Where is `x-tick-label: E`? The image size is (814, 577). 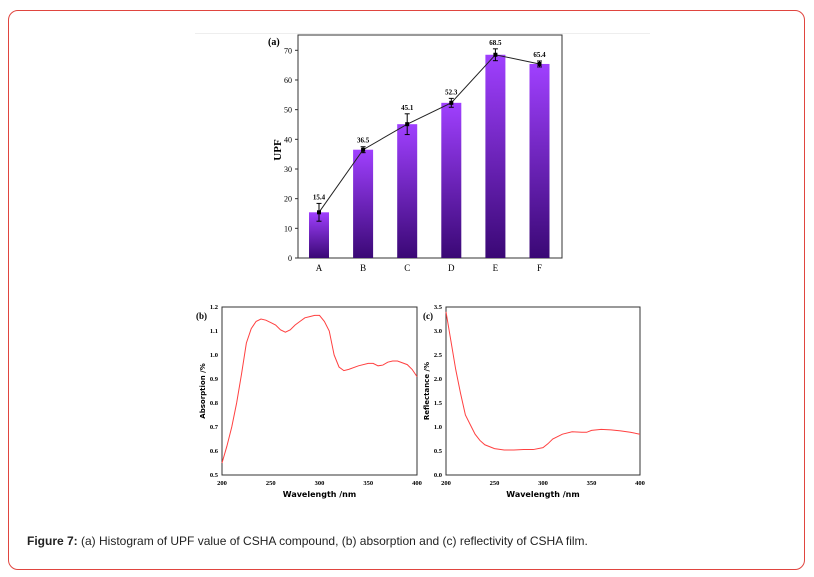 x-tick-label: E is located at coordinates (496, 268).